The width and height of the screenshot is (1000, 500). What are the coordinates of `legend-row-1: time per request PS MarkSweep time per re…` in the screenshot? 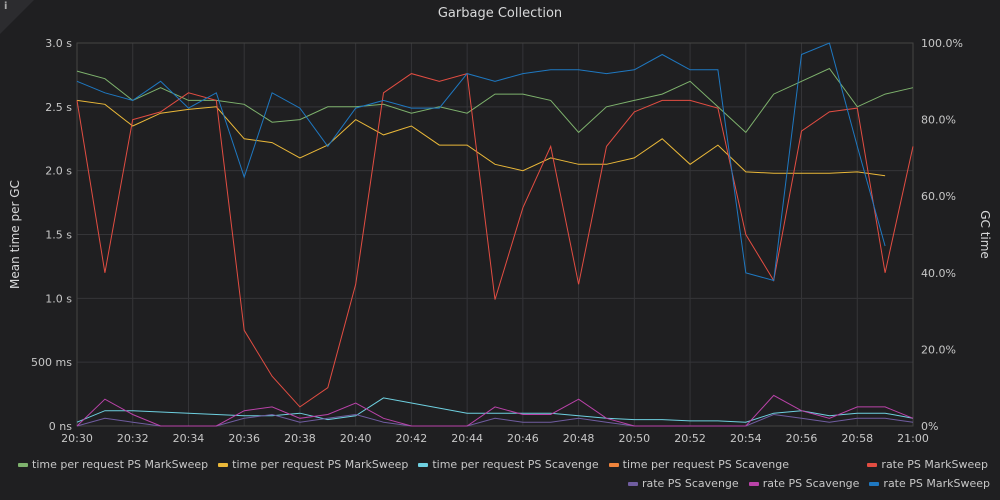 It's located at (508, 464).